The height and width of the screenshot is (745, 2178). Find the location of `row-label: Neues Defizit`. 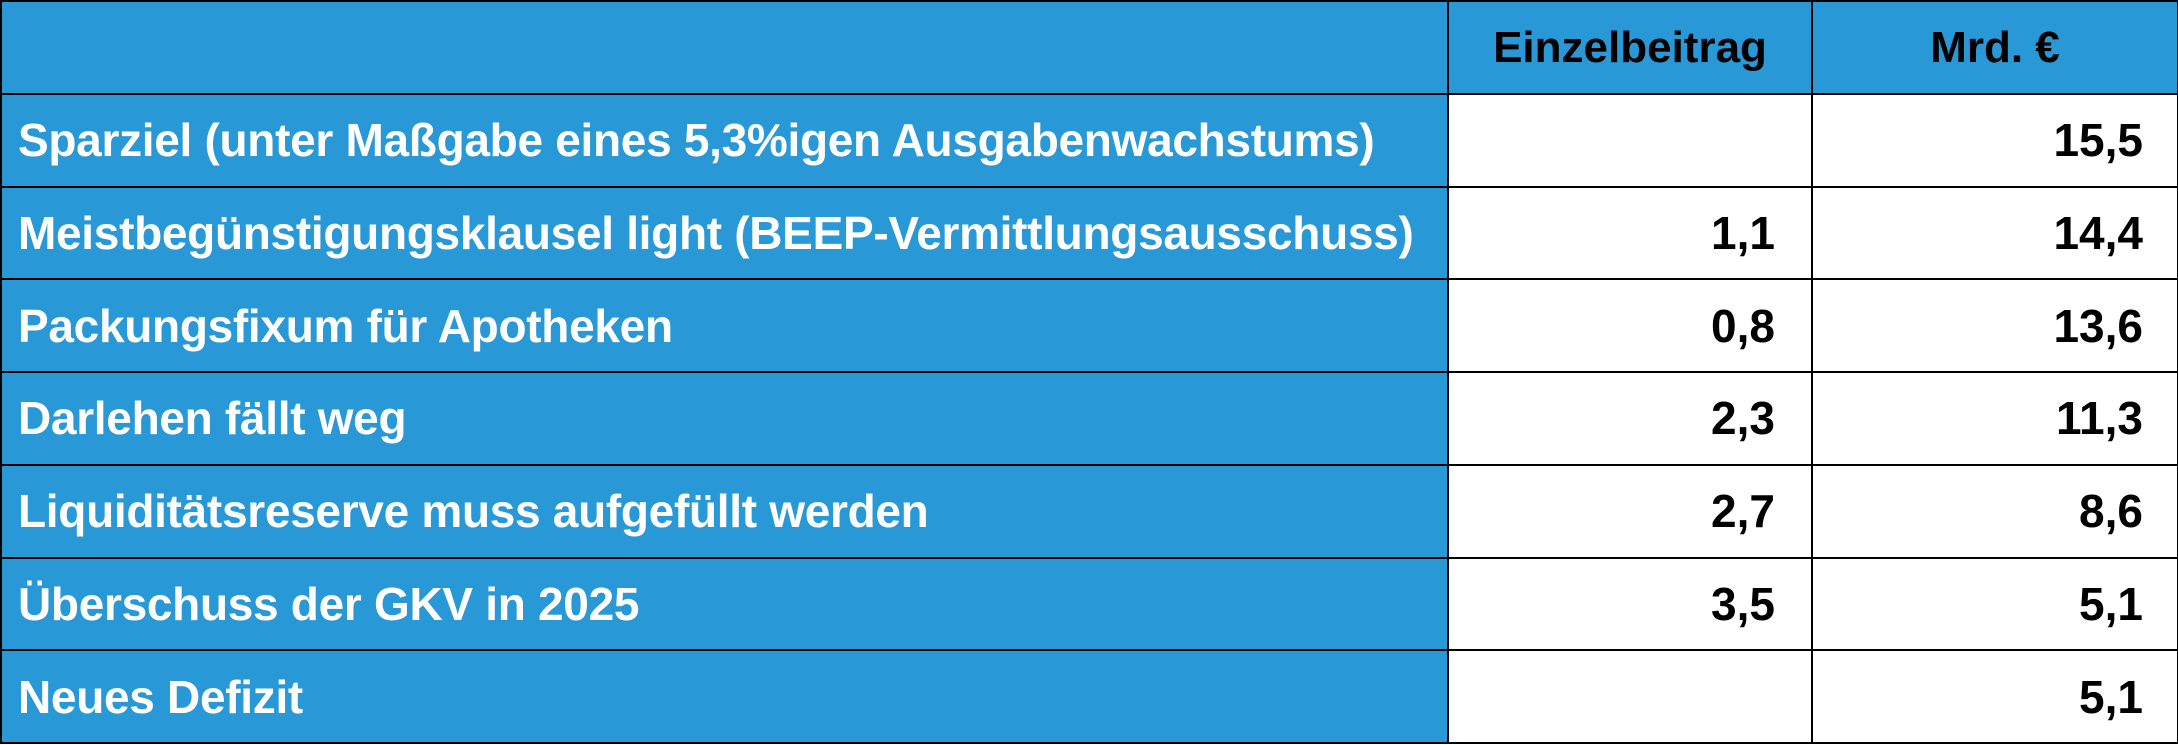

row-label: Neues Defizit is located at coordinates (724, 696).